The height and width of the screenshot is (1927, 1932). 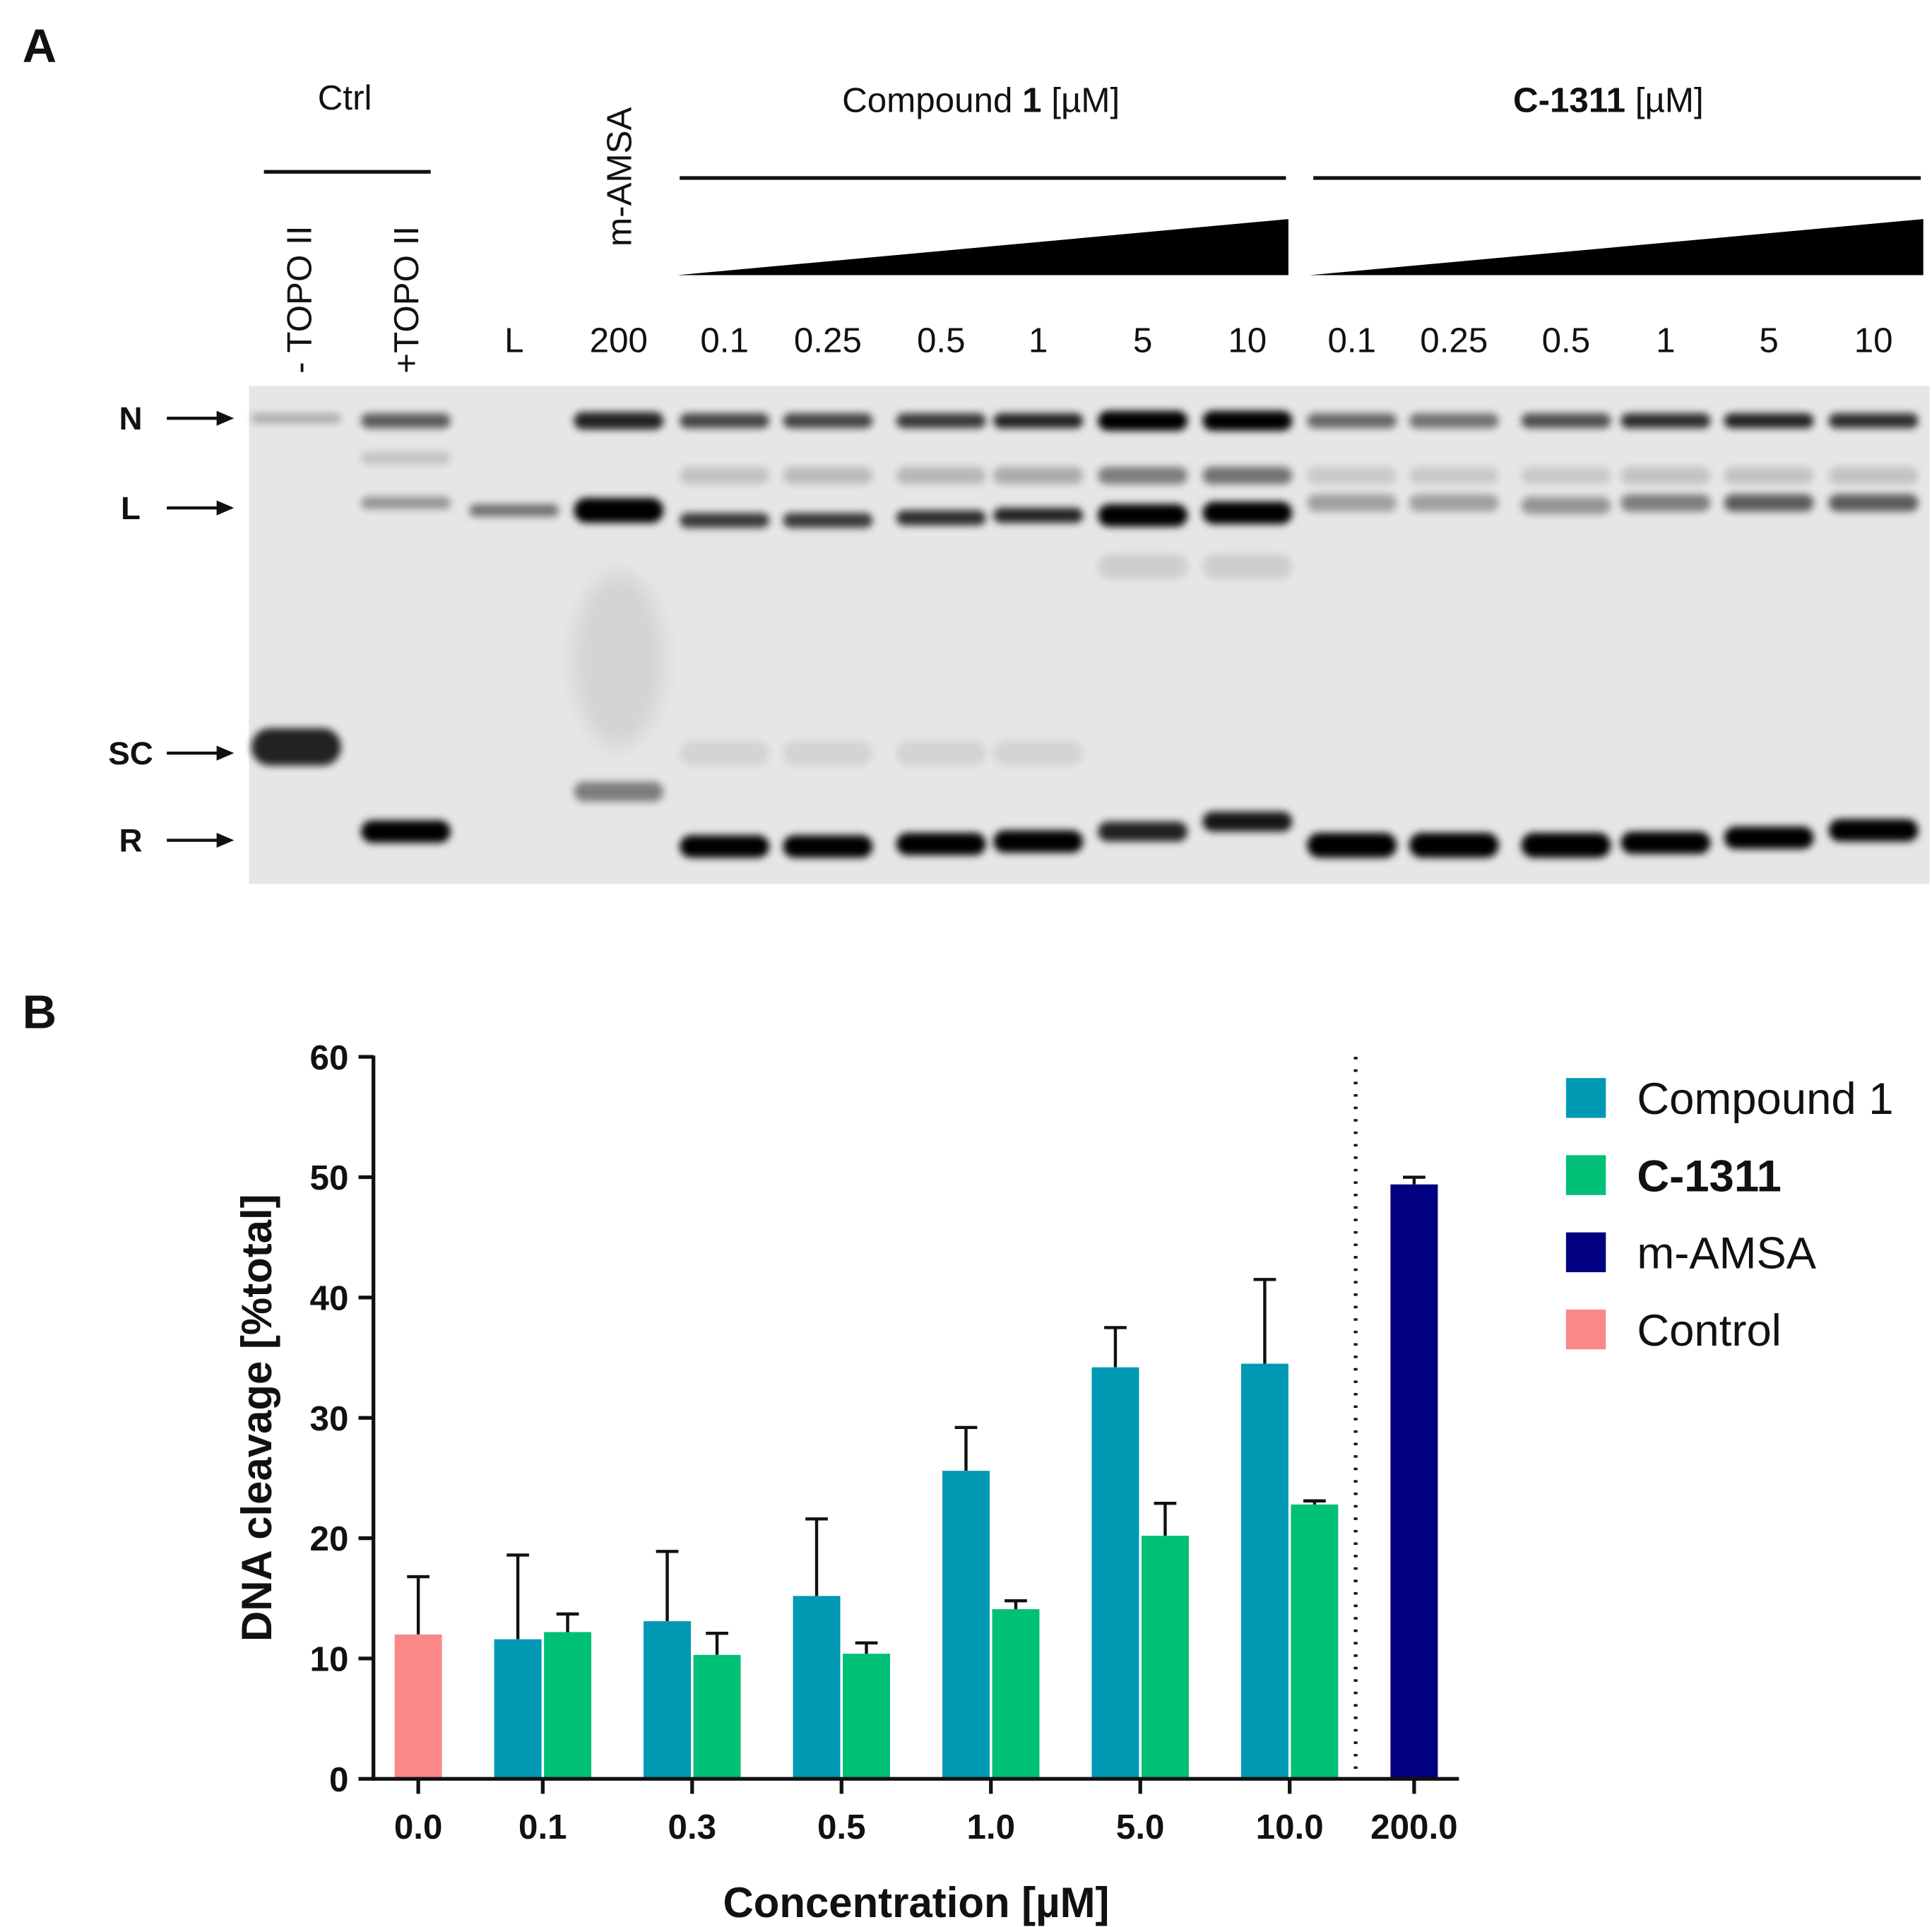 What do you see at coordinates (256, 1418) in the screenshot?
I see `y-axis-title: DNA cleavage [%total]` at bounding box center [256, 1418].